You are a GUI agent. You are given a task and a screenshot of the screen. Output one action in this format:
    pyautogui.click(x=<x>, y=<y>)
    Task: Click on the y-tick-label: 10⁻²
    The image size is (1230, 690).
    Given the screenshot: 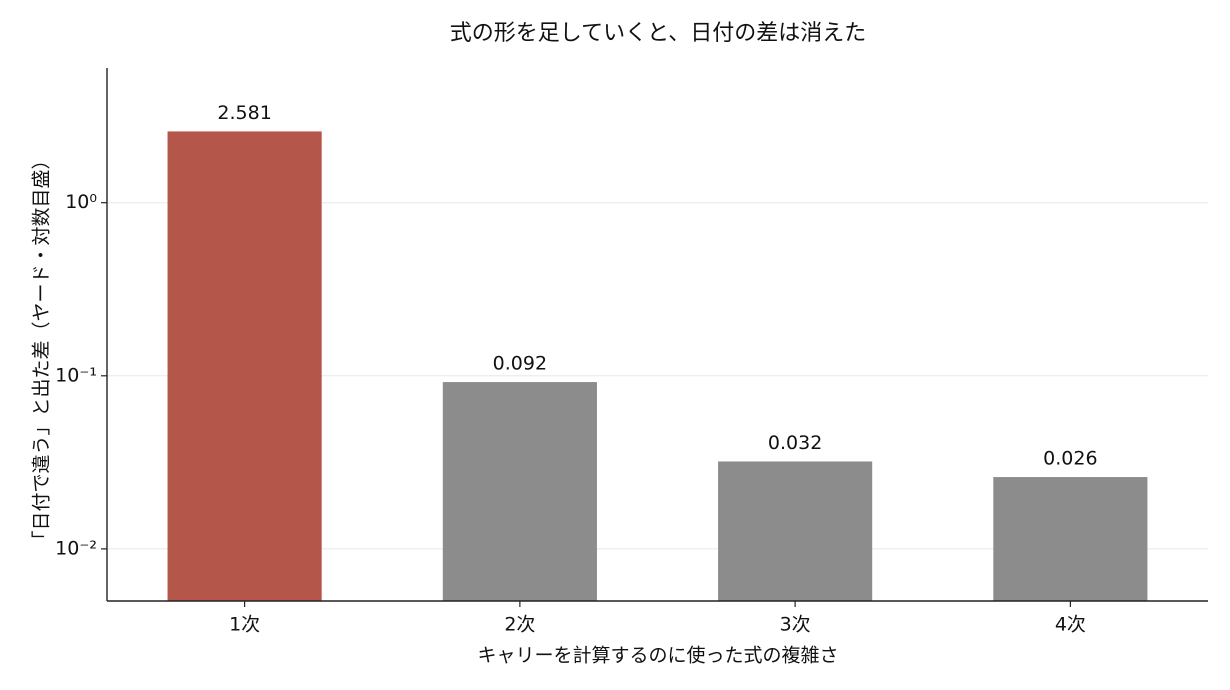 What is the action you would take?
    pyautogui.click(x=76, y=548)
    